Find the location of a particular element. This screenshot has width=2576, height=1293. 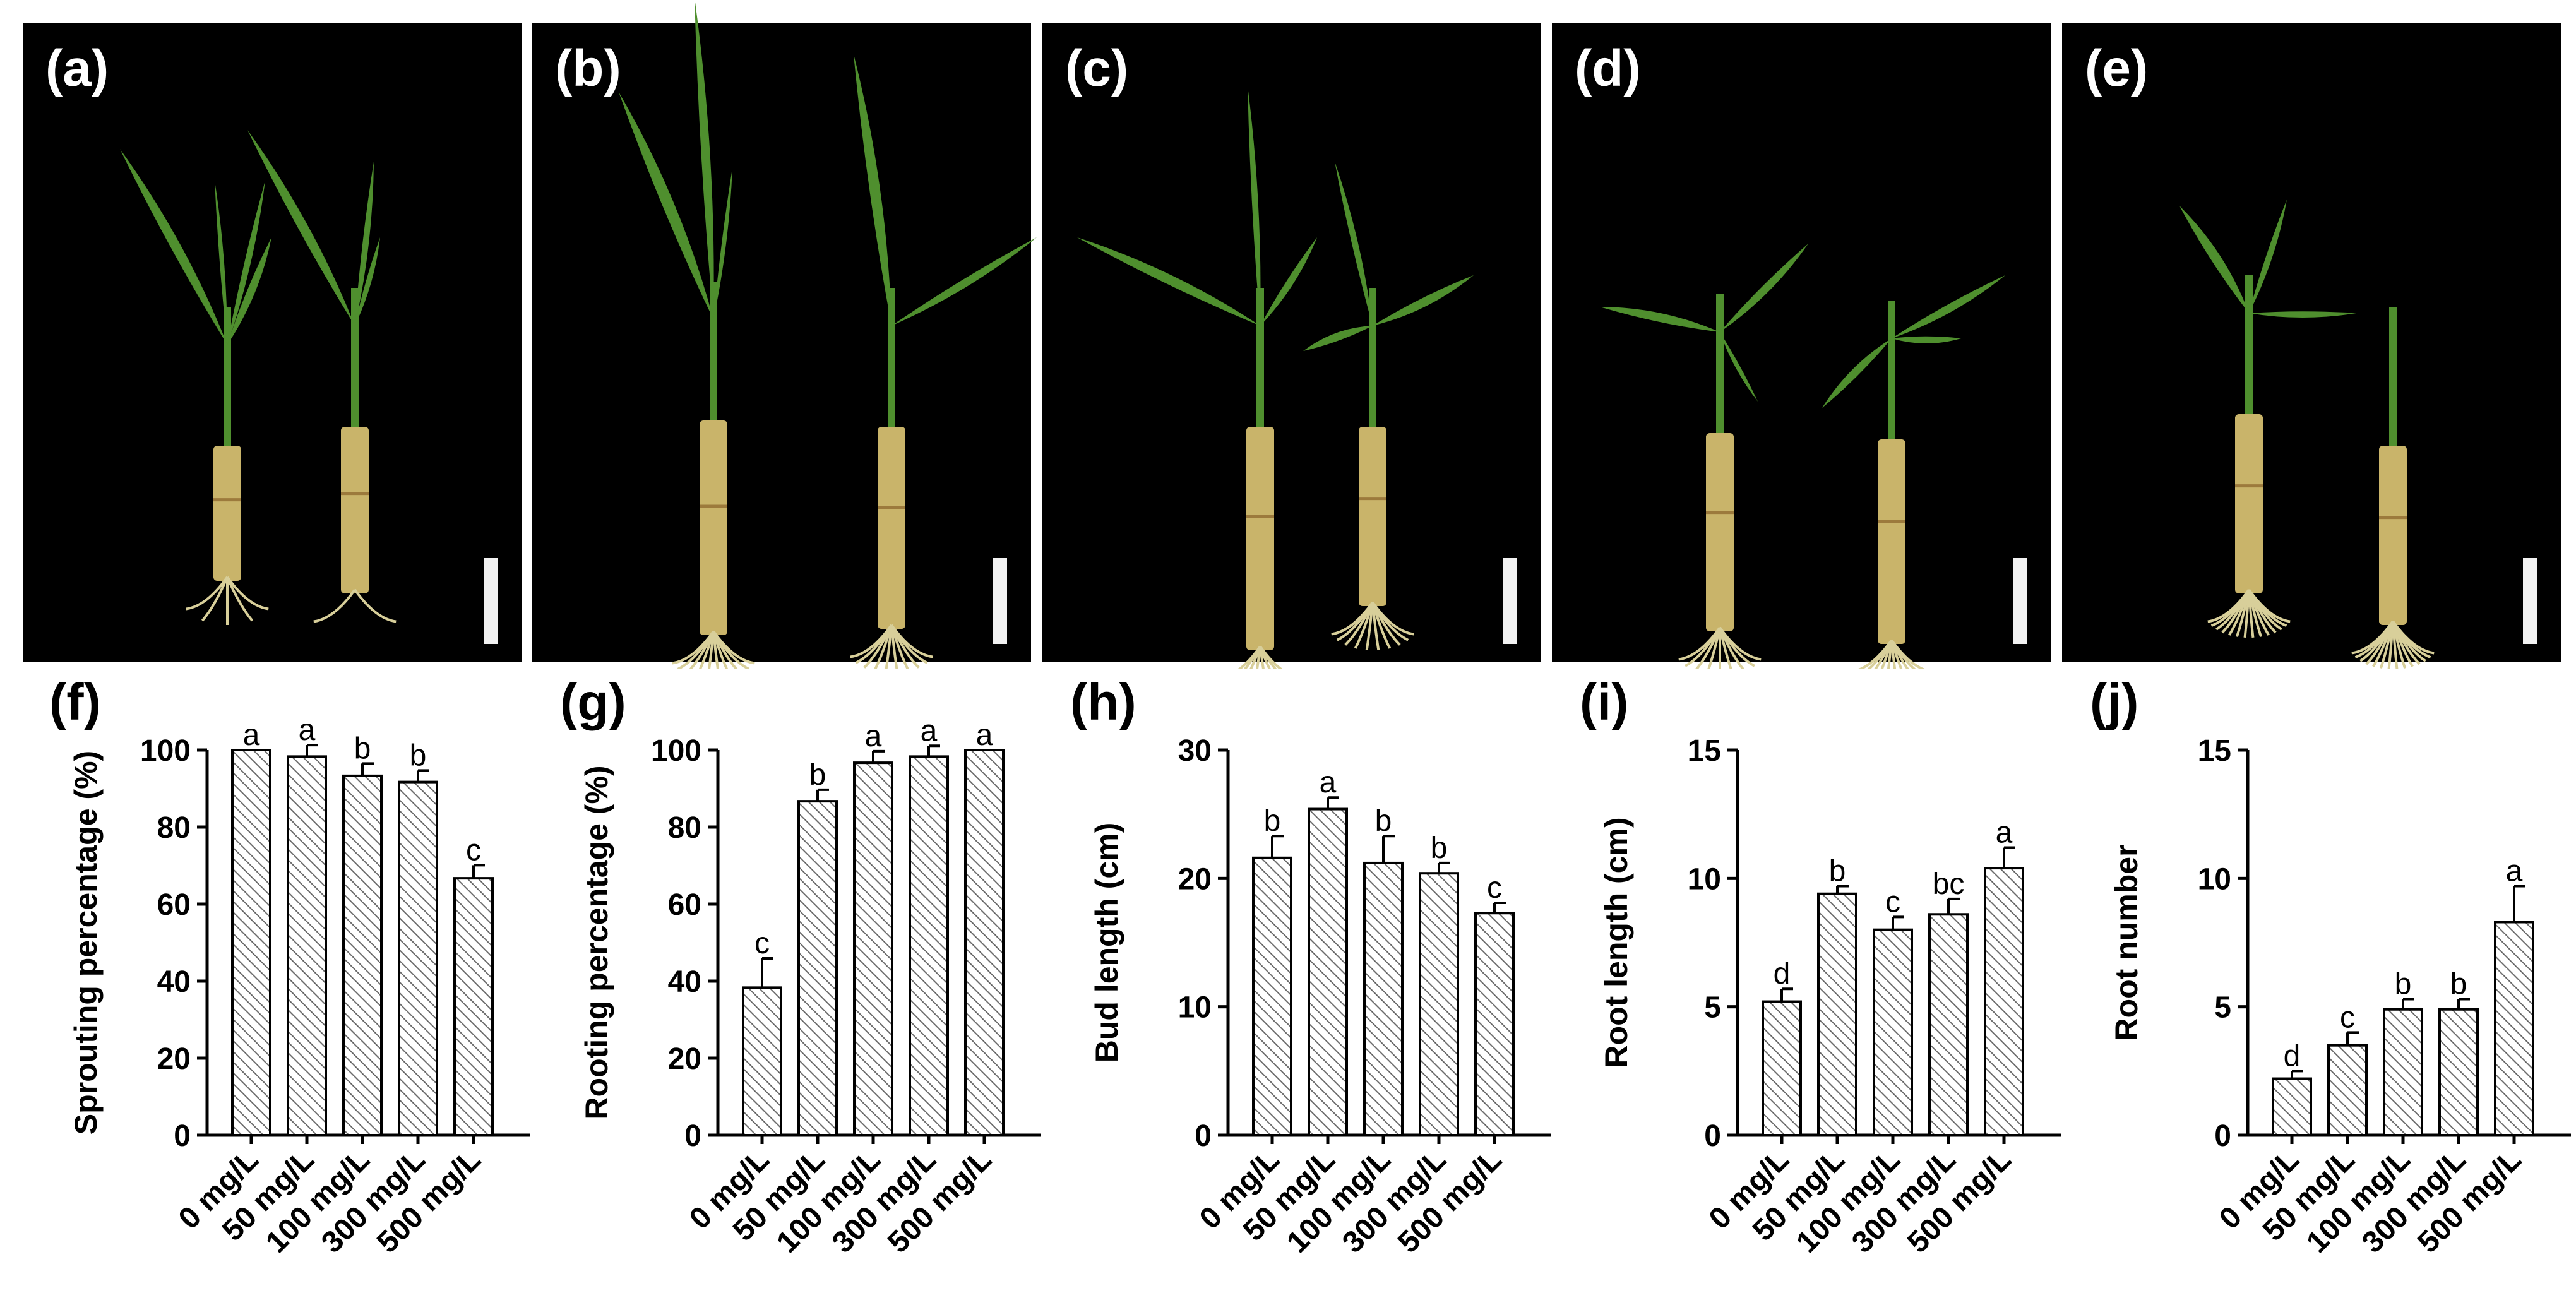

y-axis-label: Rooting percentage (%) is located at coordinates (596, 942).